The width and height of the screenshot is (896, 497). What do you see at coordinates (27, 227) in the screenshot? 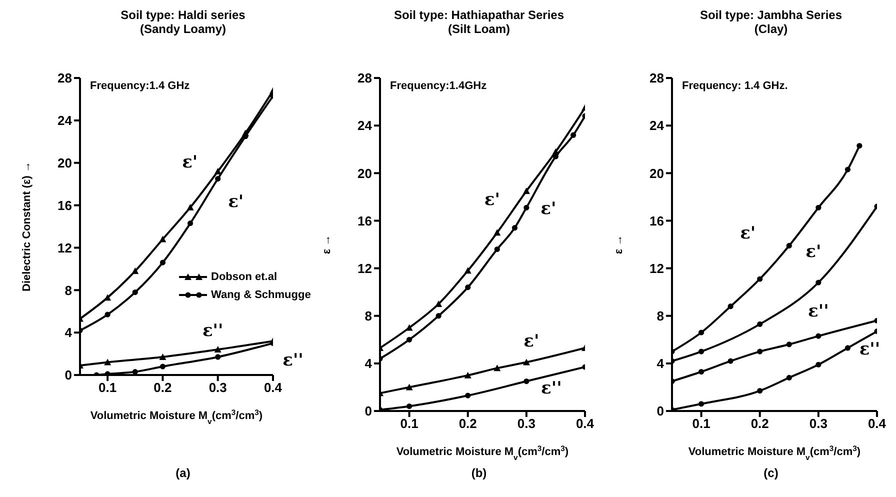
I see `y-axis-title: Dielectric Constant (ε) →` at bounding box center [27, 227].